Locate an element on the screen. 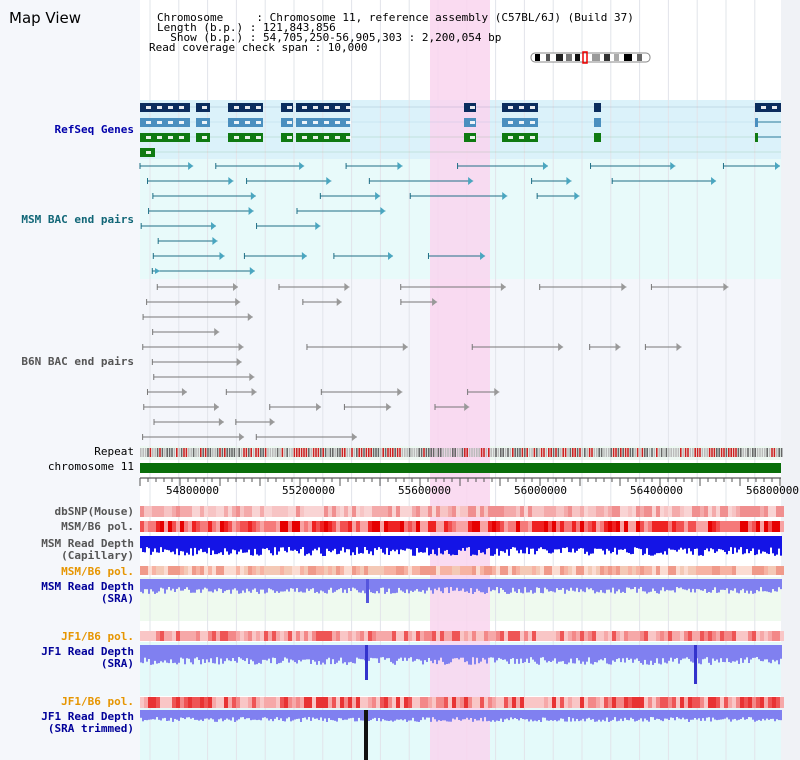 This screenshot has height=760, width=800. track-label-b6n-bac: B6N BAC end pairs is located at coordinates (77, 361).